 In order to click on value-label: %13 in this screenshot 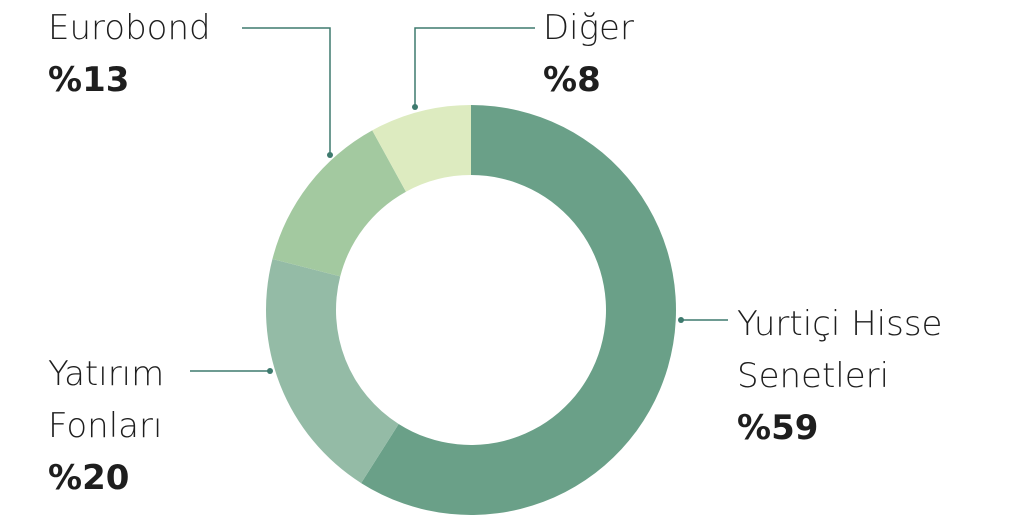, I will do `click(89, 80)`.